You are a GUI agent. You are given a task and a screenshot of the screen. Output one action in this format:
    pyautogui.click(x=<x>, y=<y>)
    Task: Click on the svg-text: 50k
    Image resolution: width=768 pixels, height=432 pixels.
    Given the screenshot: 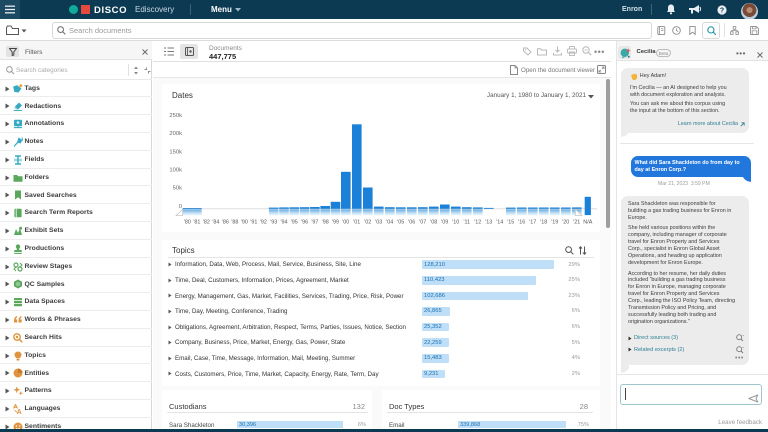 What is the action you would take?
    pyautogui.click(x=177, y=189)
    